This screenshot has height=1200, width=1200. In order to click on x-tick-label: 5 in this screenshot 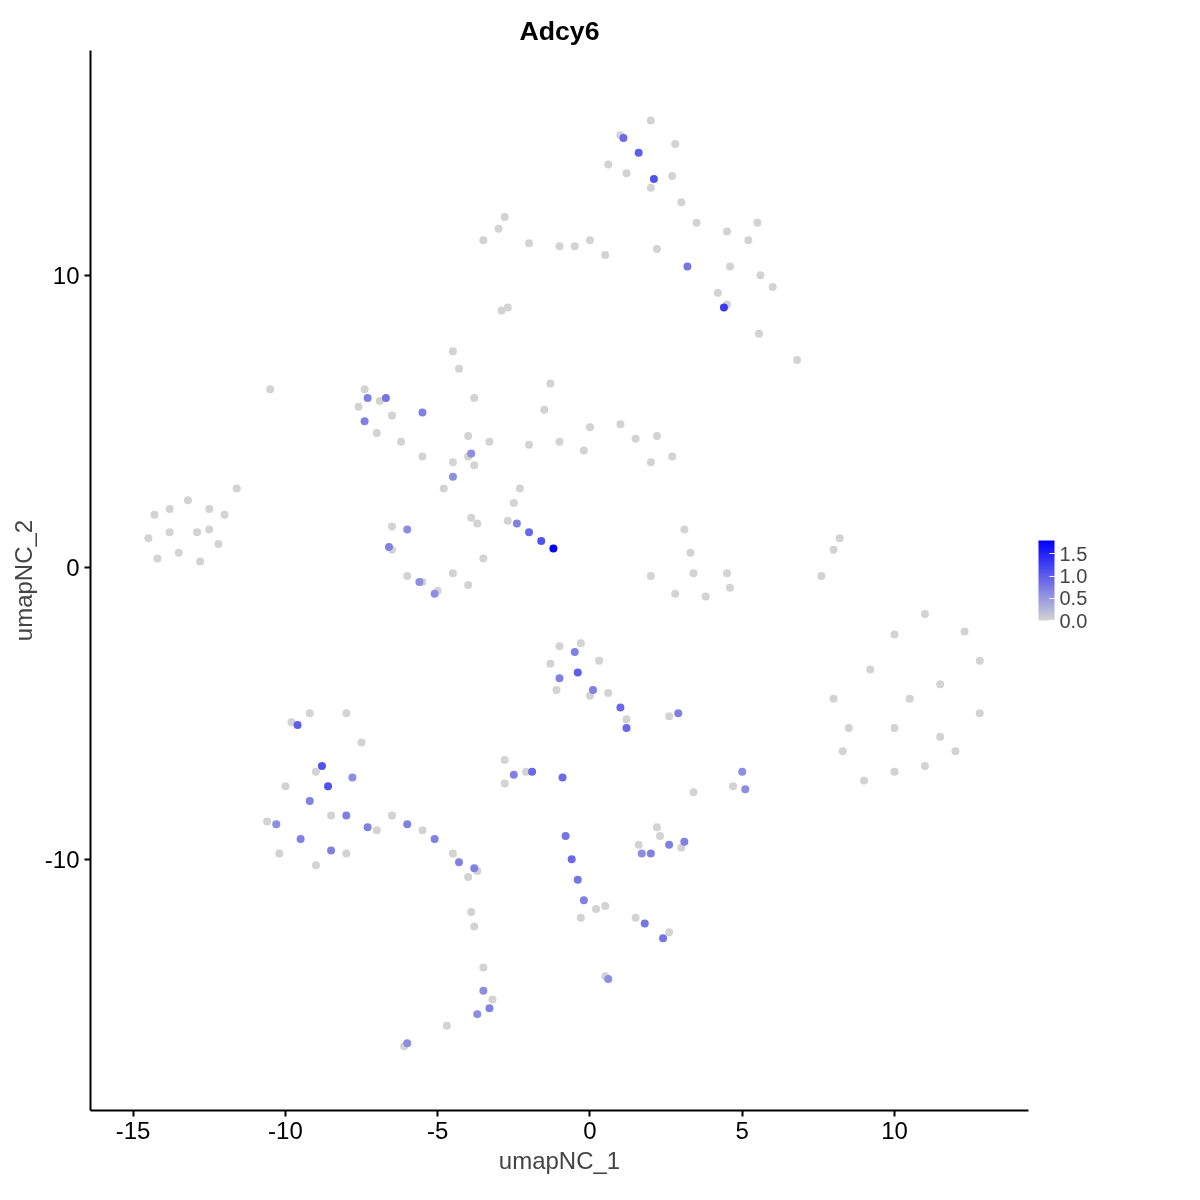, I will do `click(742, 1130)`.